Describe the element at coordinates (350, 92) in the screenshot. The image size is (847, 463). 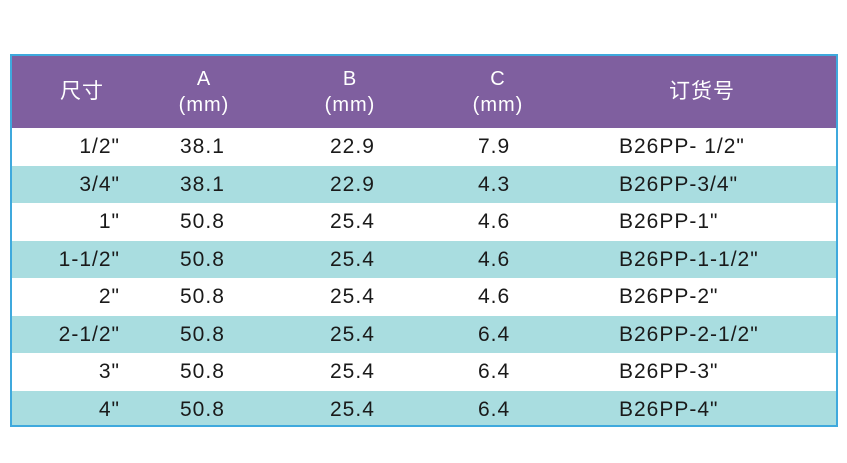
I see `header-b: B (mm)` at that location.